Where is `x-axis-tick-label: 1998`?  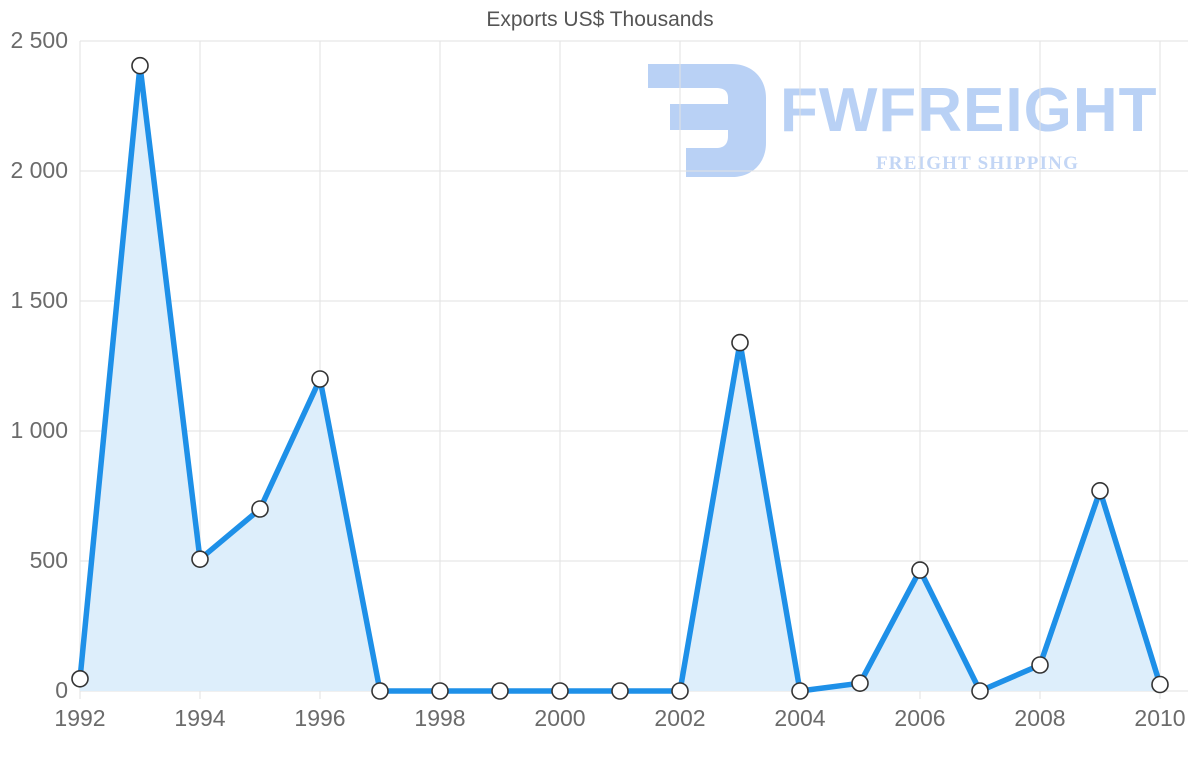 x-axis-tick-label: 1998 is located at coordinates (440, 718).